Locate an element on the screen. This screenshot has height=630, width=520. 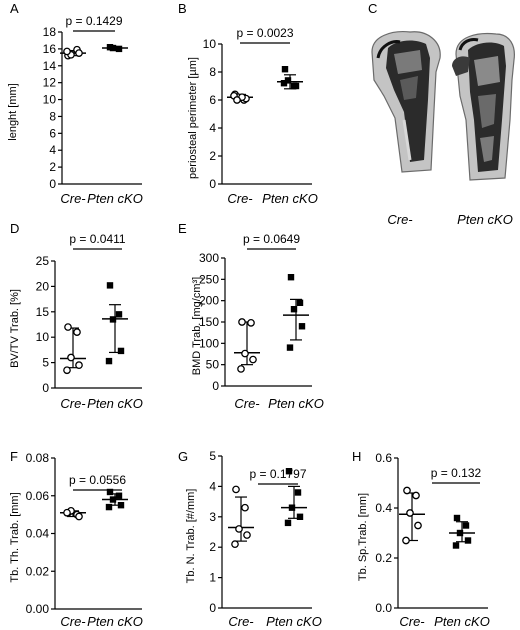
photo-label-pten: Pten cKO is located at coordinates (485, 219).